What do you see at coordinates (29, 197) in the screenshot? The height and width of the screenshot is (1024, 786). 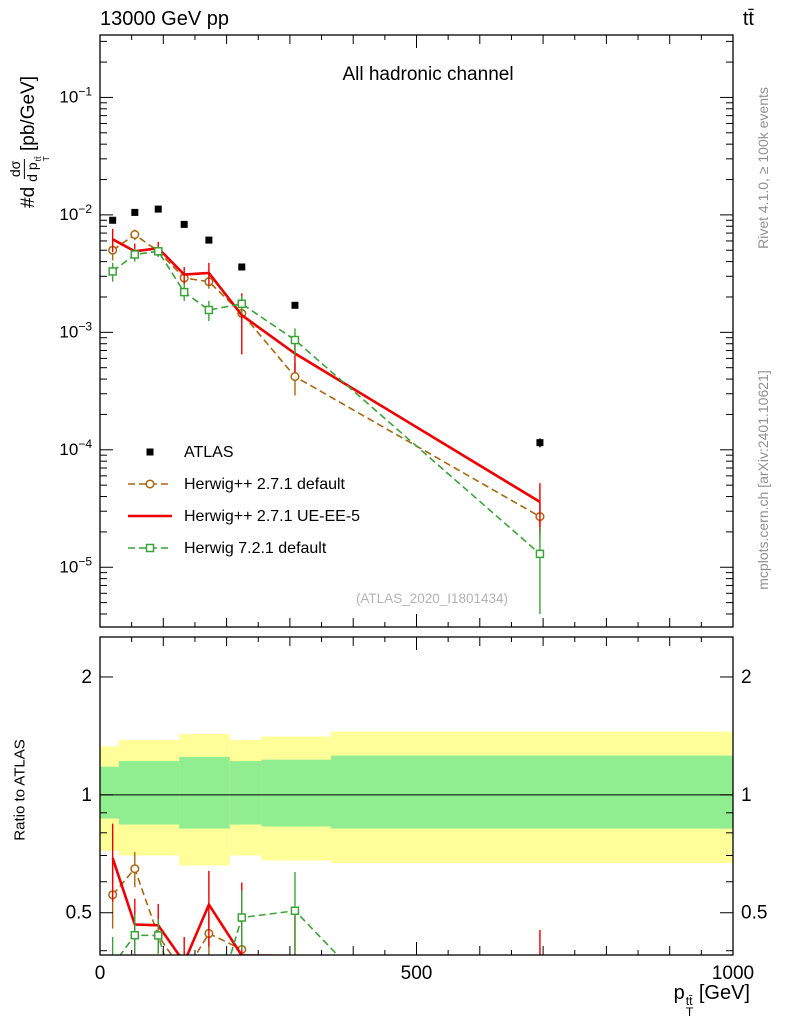 I see `ylabel-prefix: #d` at bounding box center [29, 197].